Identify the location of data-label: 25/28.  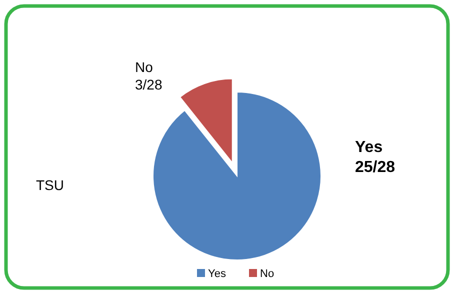
(375, 167).